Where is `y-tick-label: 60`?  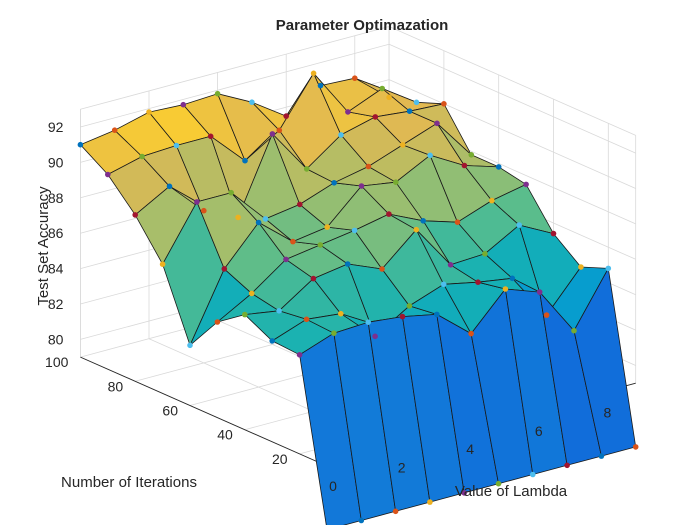 y-tick-label: 60 is located at coordinates (170, 411).